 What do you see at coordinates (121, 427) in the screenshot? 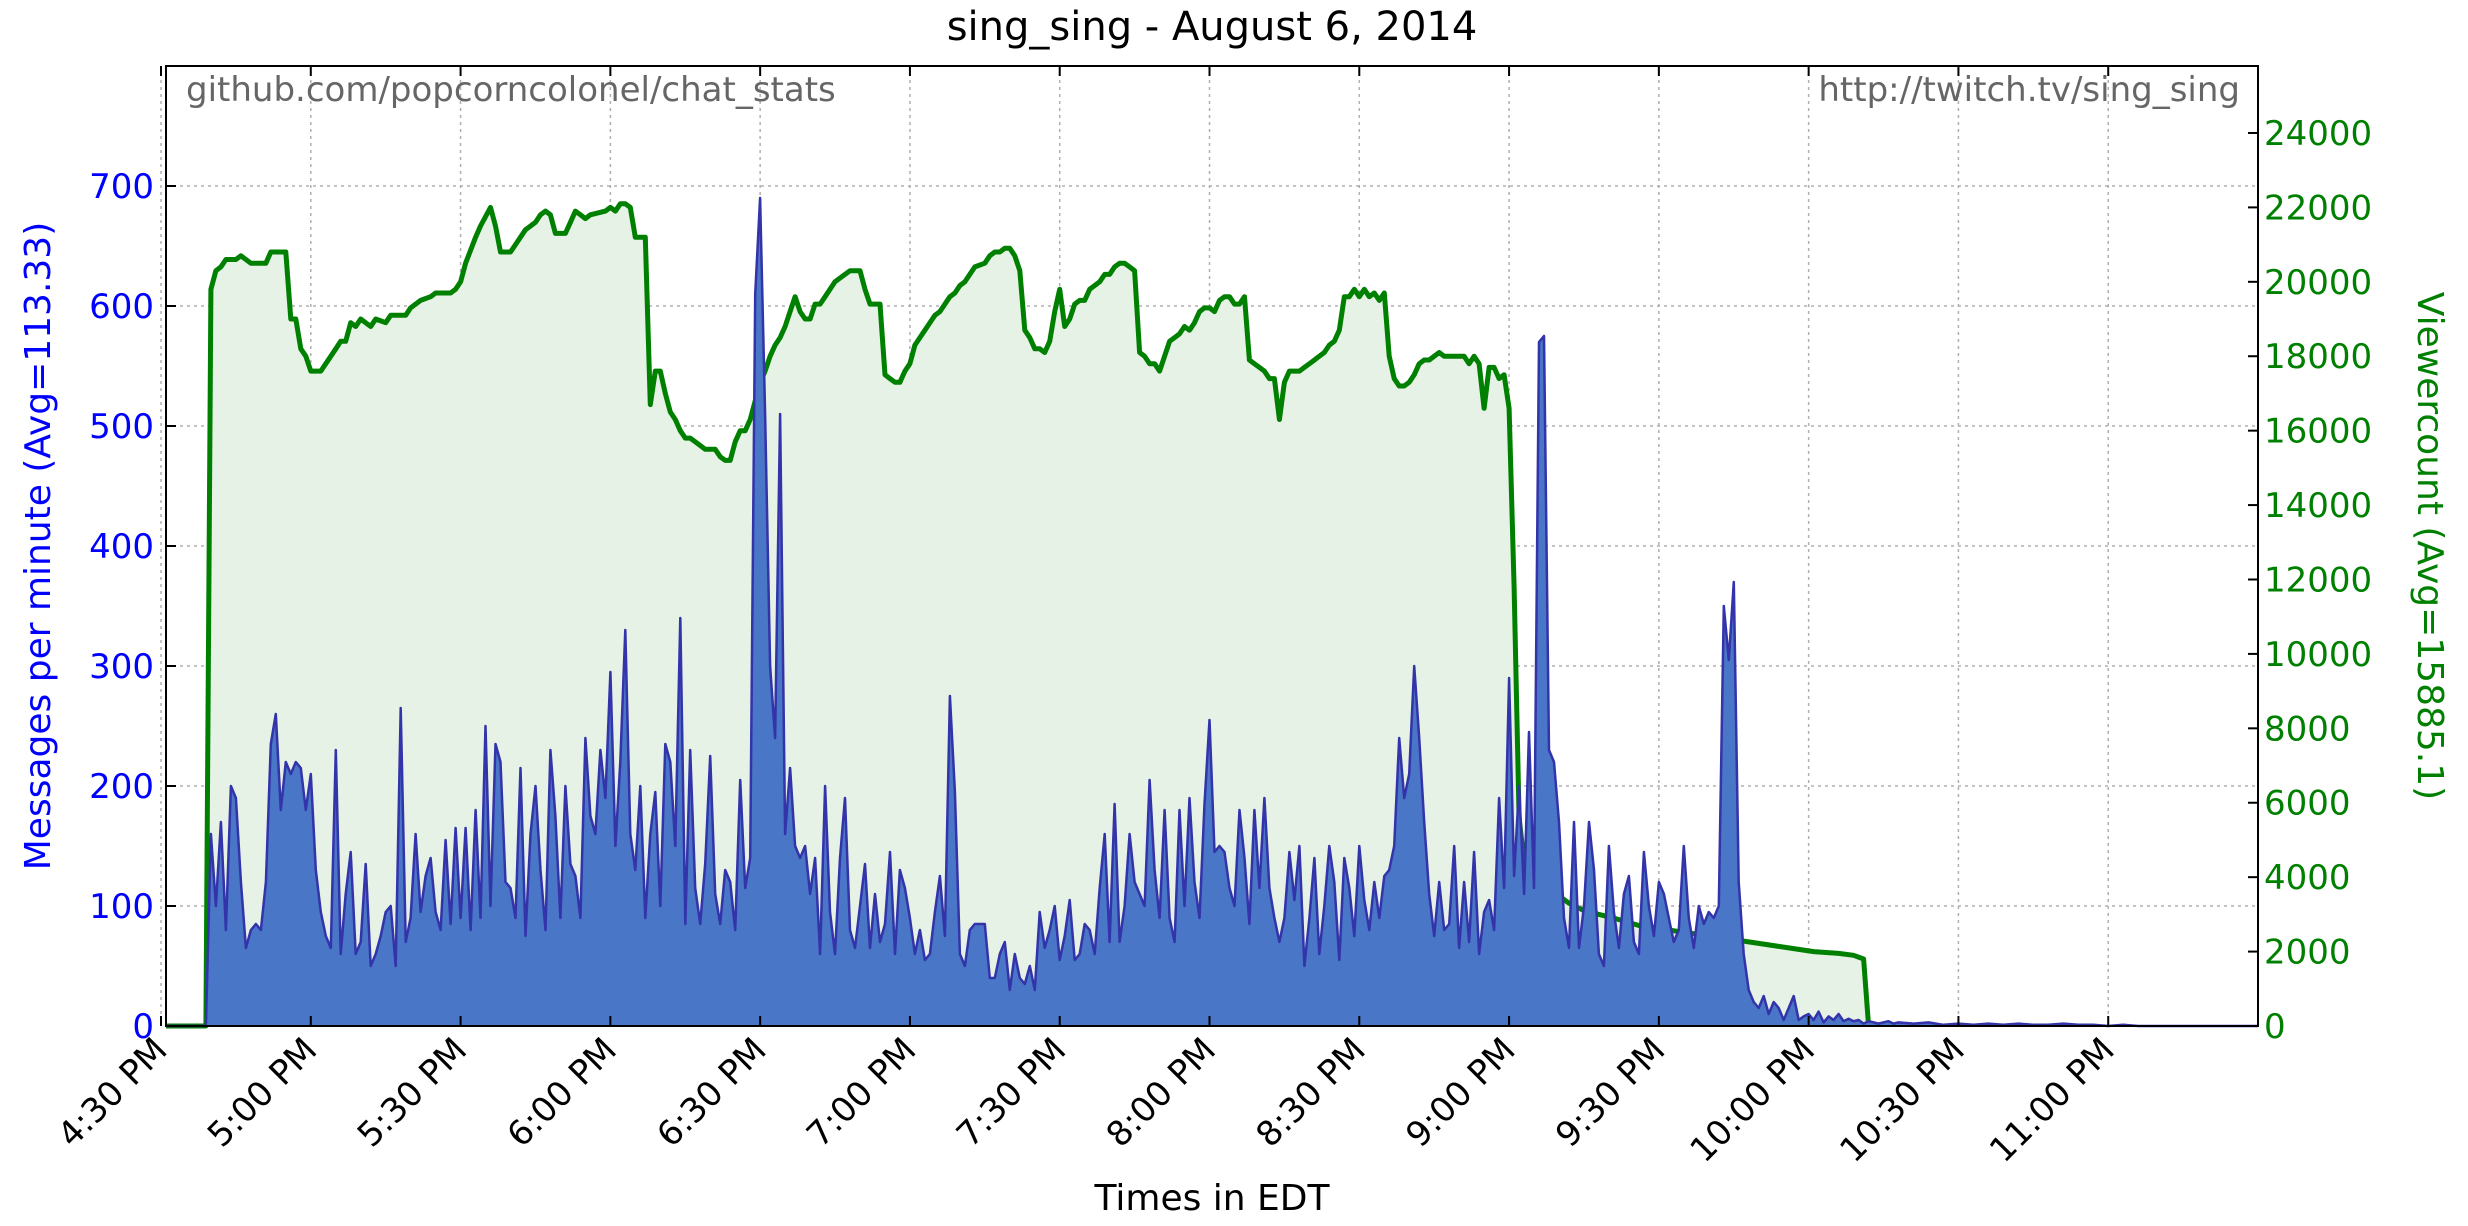
I see `left-tick-label: 500` at bounding box center [121, 427].